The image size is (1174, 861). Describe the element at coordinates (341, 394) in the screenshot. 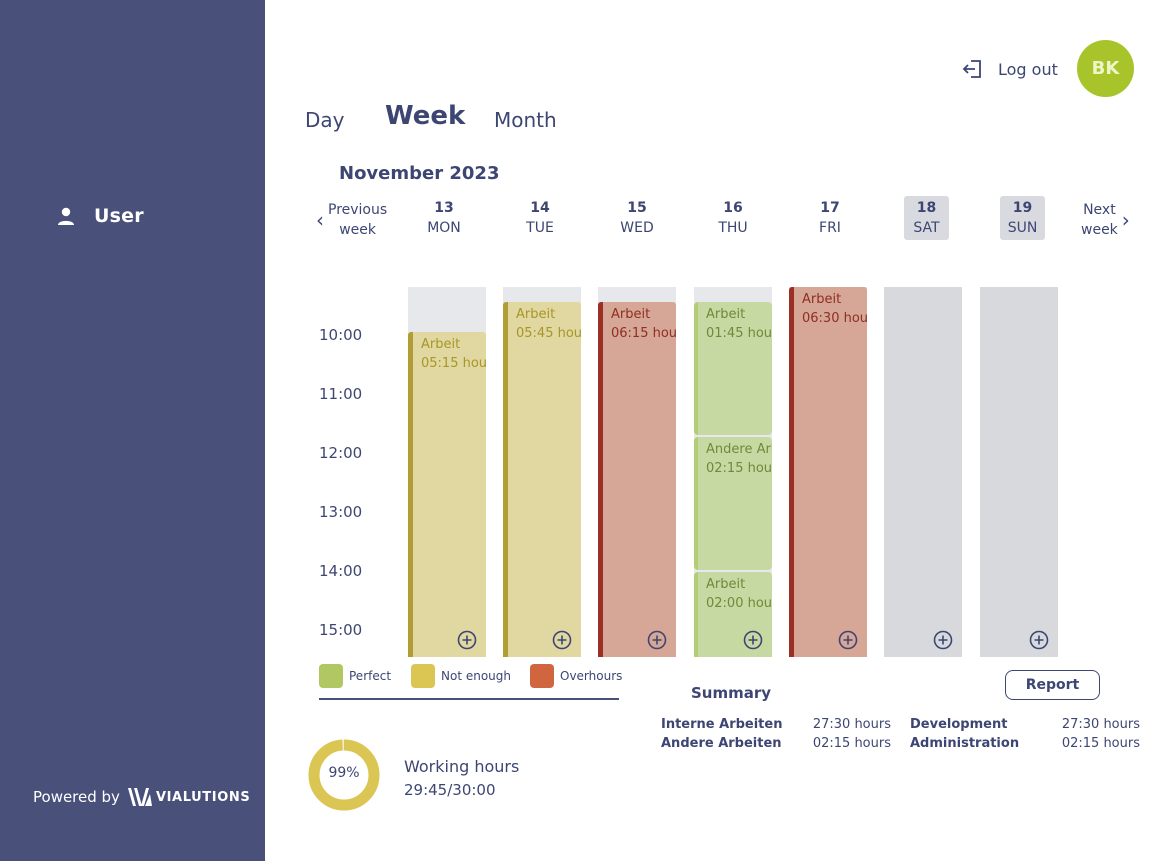

I see `time-label: 11:00` at that location.